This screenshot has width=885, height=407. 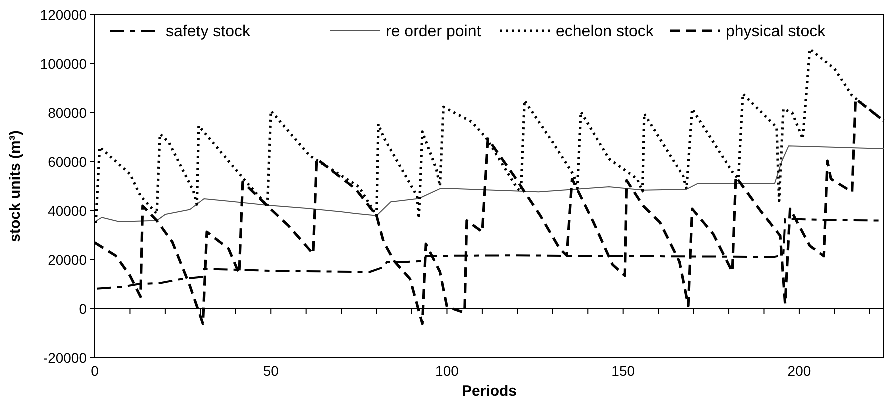 I want to click on y-tick-label: 100000, so click(x=64, y=64).